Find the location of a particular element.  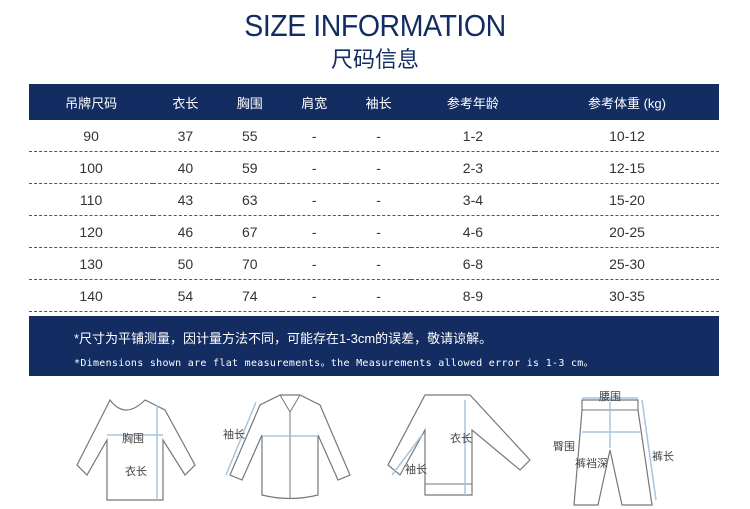

table-cell: 130 is located at coordinates (91, 263).